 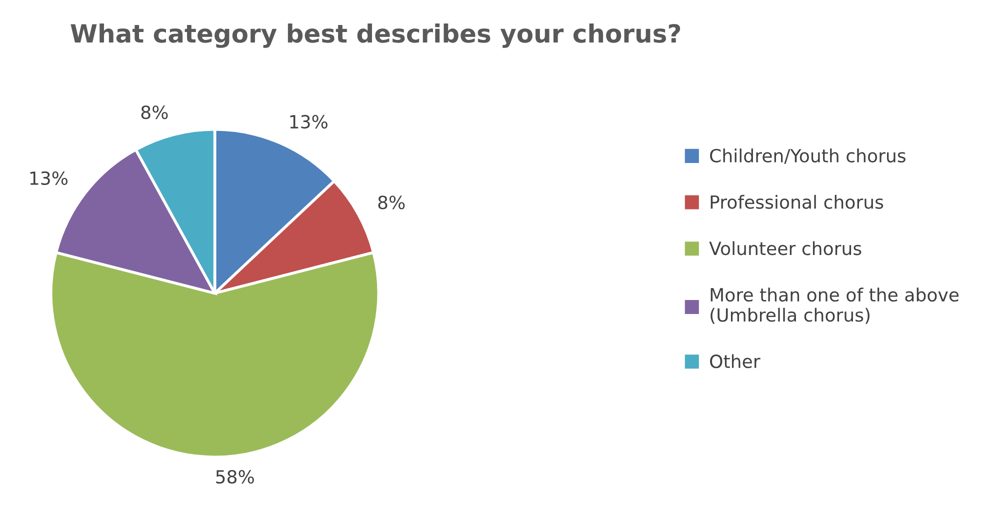 What do you see at coordinates (834, 306) in the screenshot?
I see `legend-label: More than one of the above (Umbrella chorus)` at bounding box center [834, 306].